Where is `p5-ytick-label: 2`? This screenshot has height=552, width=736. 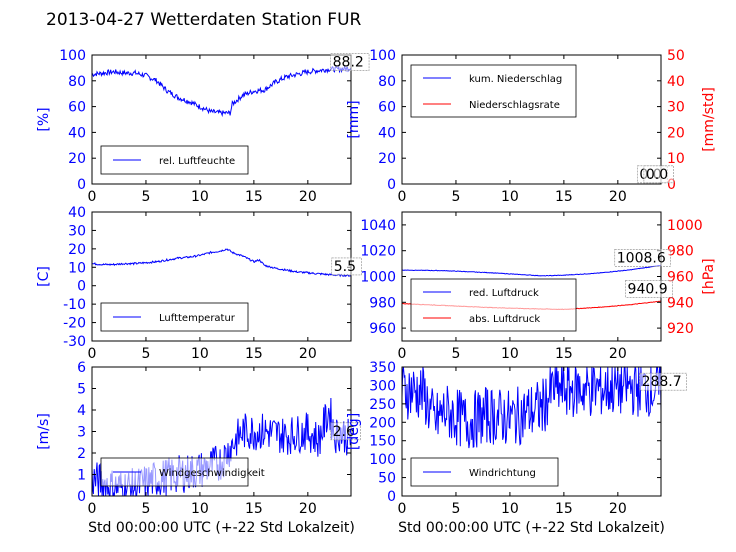
p5-ytick-label: 2 is located at coordinates (81, 454).